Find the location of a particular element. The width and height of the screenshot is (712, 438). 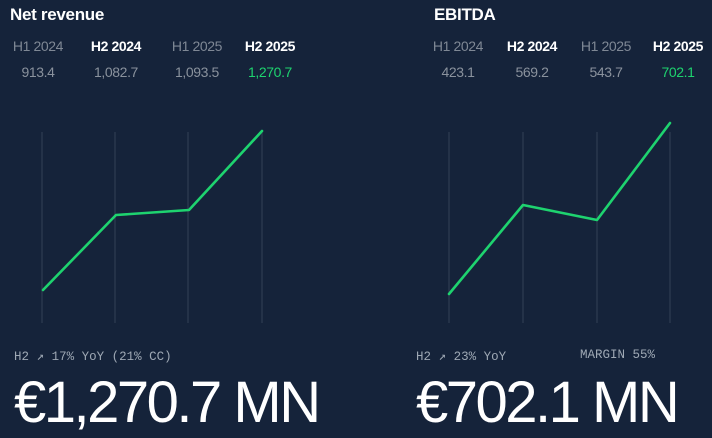

period-column-h1-2025: H1 2025 543.7 is located at coordinates (606, 59).